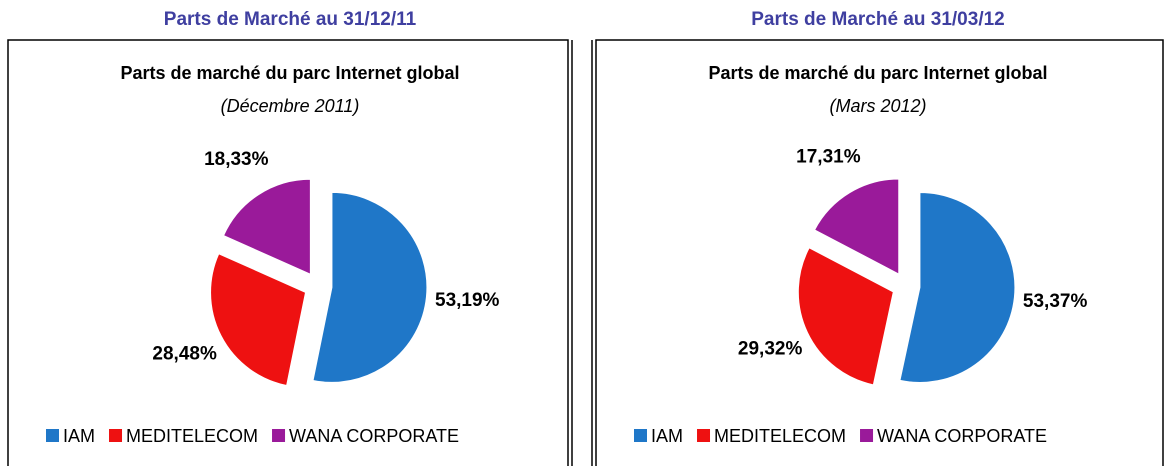  Describe the element at coordinates (828, 157) in the screenshot. I see `data-label: 17,31%` at that location.